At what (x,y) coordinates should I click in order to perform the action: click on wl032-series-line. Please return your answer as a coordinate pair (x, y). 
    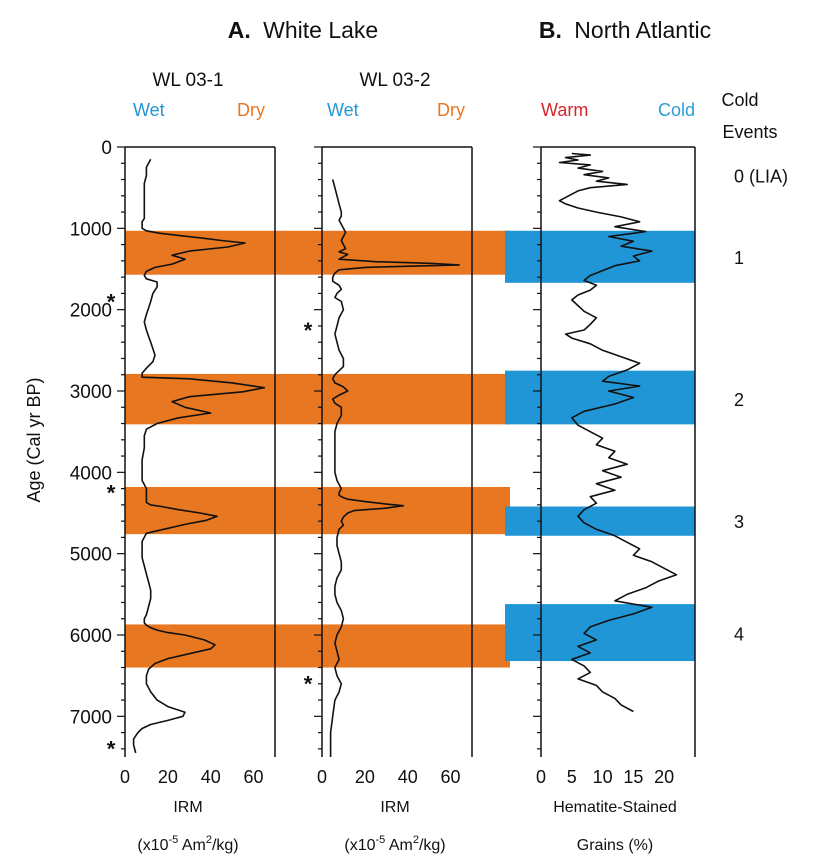
    Looking at the image, I should click on (394, 468).